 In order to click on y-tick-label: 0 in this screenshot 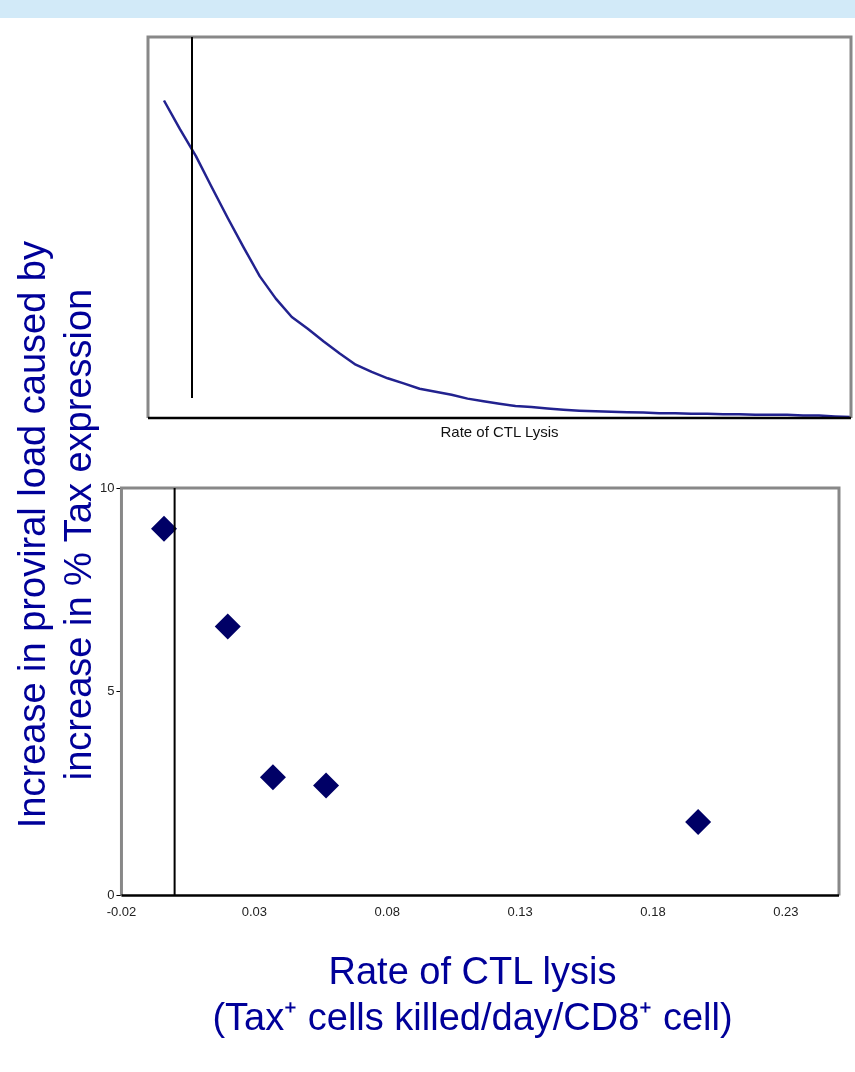, I will do `click(111, 894)`.